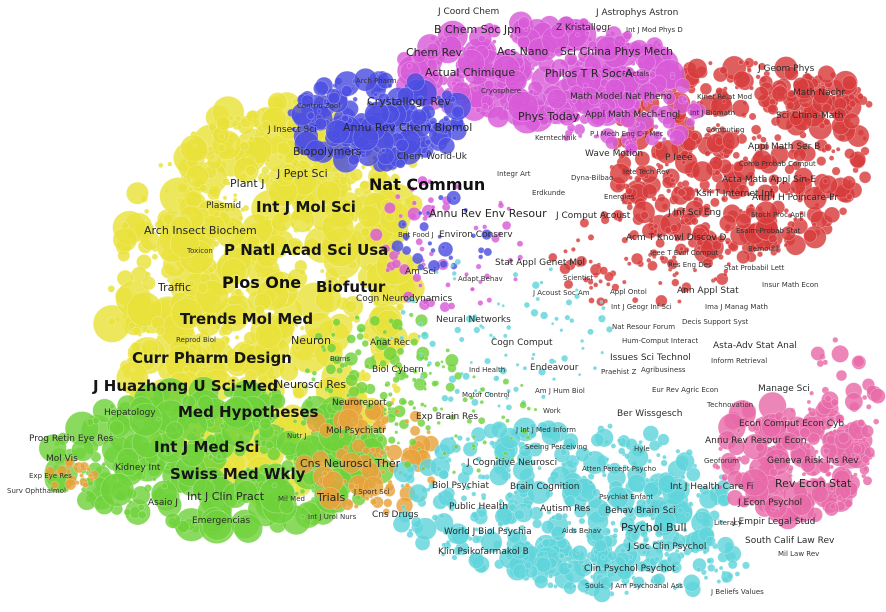  Describe the element at coordinates (549, 116) in the screenshot. I see `journal-label: Phys Today` at that location.